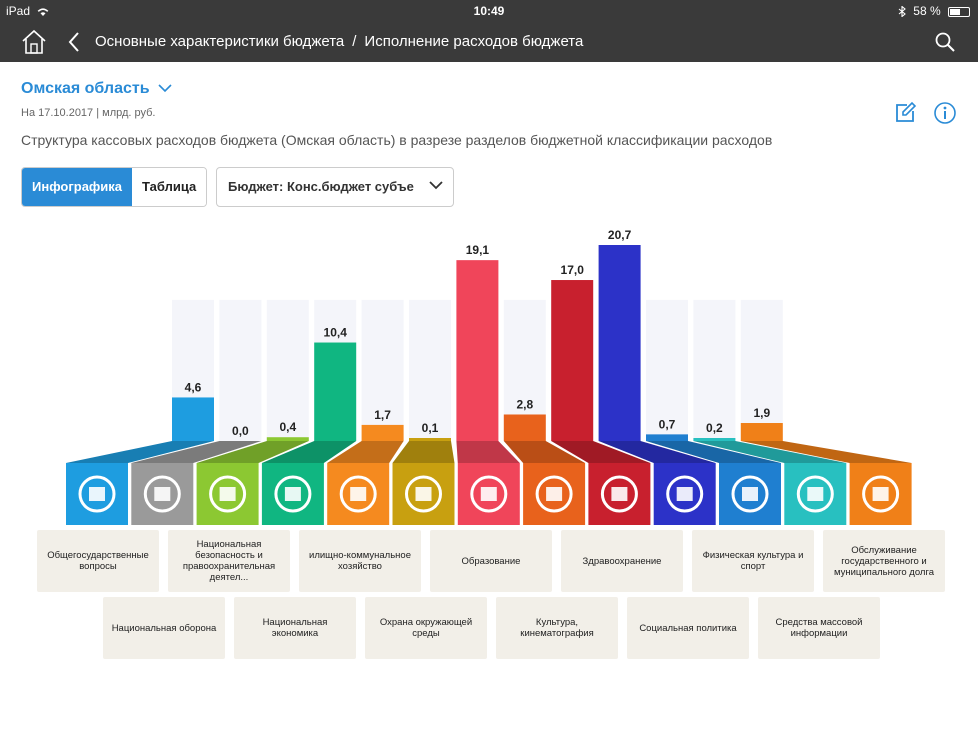 This screenshot has width=978, height=735. I want to click on trees-icon, so click(423, 494).